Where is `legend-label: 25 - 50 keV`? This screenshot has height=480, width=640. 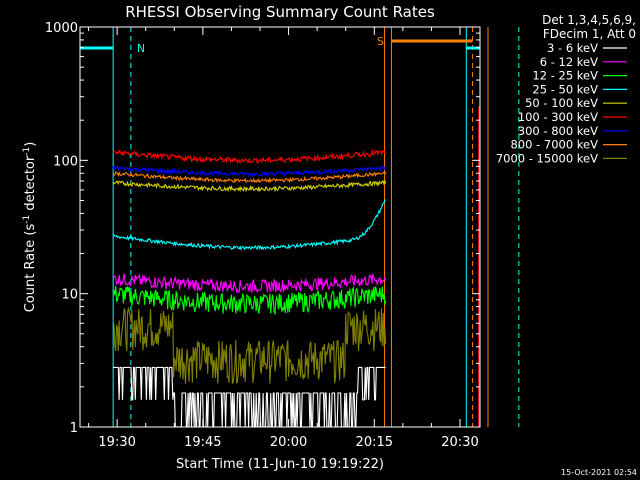
legend-label: 25 - 50 keV is located at coordinates (565, 89).